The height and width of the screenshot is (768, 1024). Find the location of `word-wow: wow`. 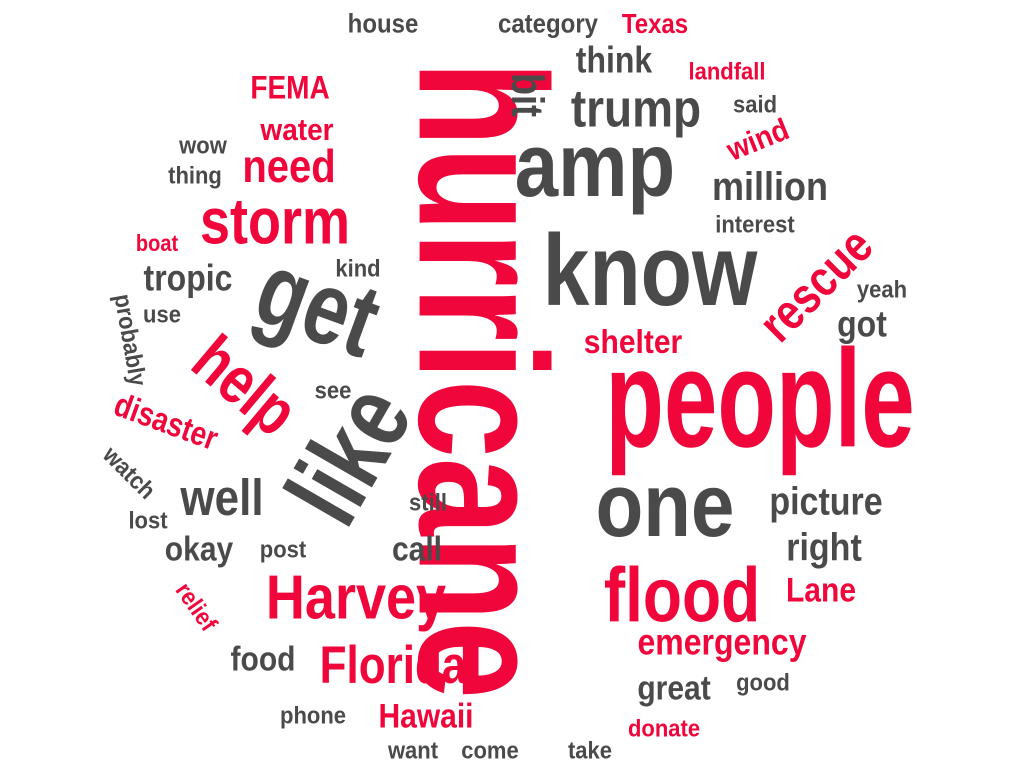

word-wow: wow is located at coordinates (203, 145).